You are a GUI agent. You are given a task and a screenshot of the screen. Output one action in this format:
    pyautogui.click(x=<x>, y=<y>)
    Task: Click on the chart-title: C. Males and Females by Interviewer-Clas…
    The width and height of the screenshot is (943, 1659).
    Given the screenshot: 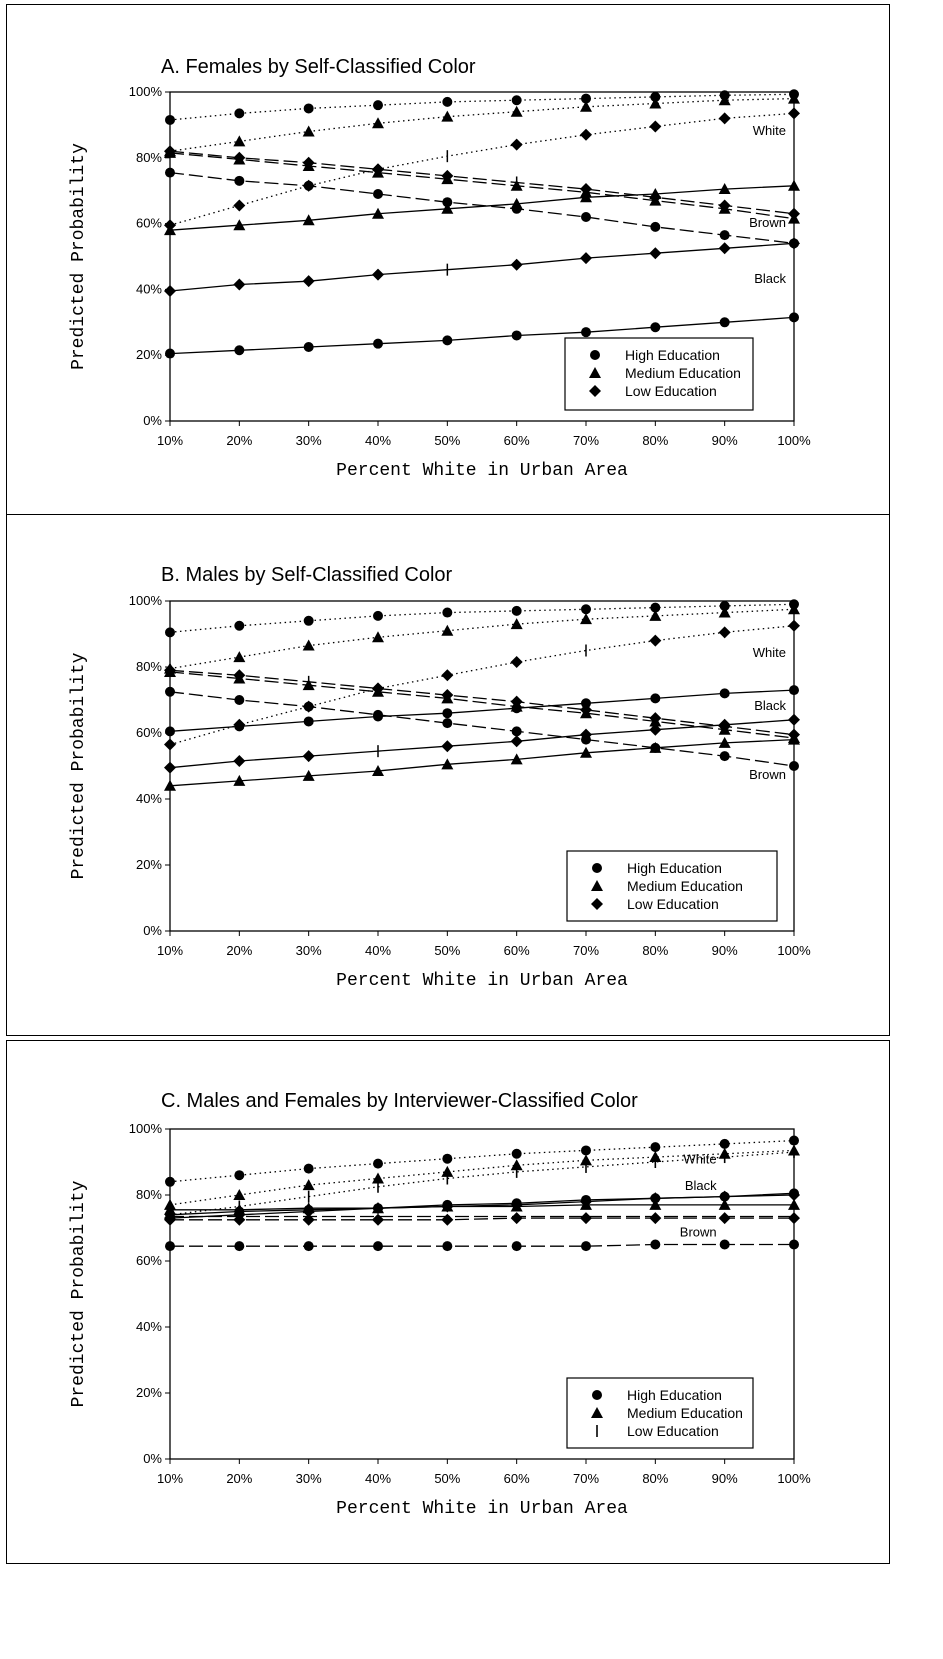 What is the action you would take?
    pyautogui.click(x=399, y=1101)
    